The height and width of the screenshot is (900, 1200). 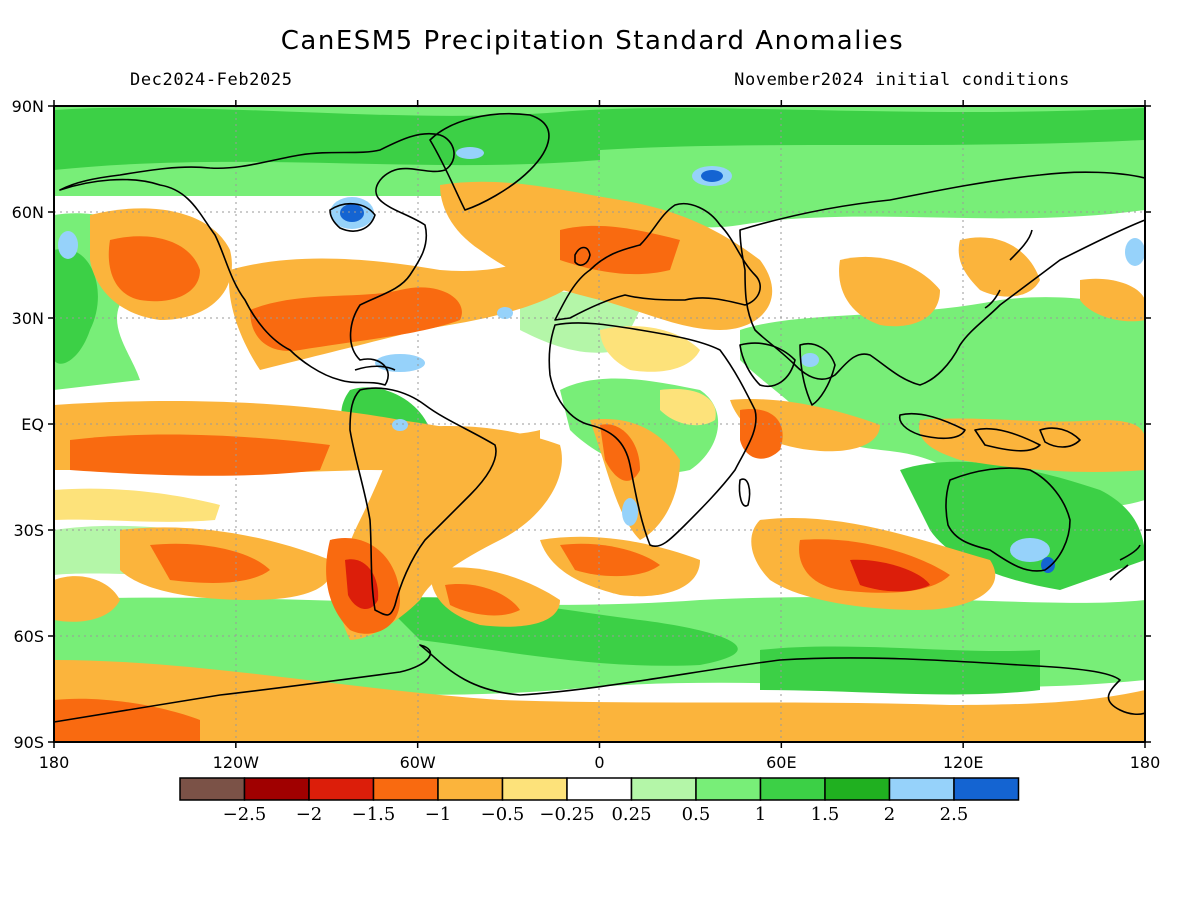 I want to click on lat-label: 30N, so click(x=28, y=318).